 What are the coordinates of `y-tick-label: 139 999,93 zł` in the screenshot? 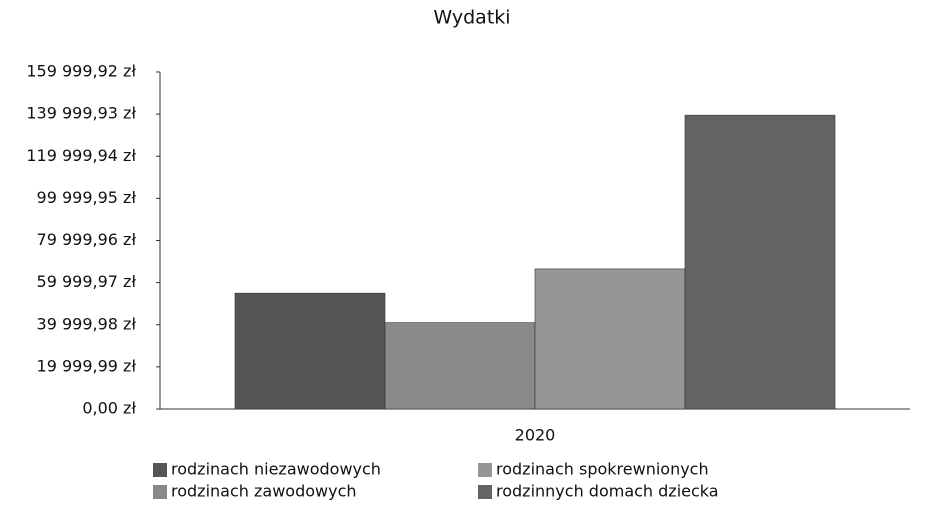 It's located at (81, 113).